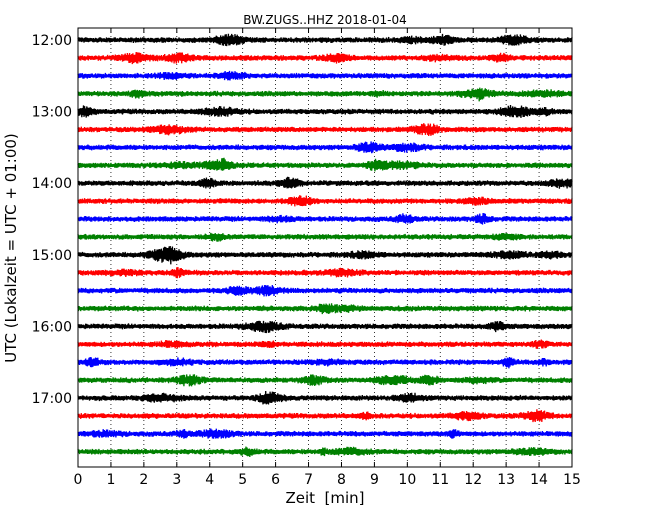  I want to click on x-tick-label: 9, so click(374, 480).